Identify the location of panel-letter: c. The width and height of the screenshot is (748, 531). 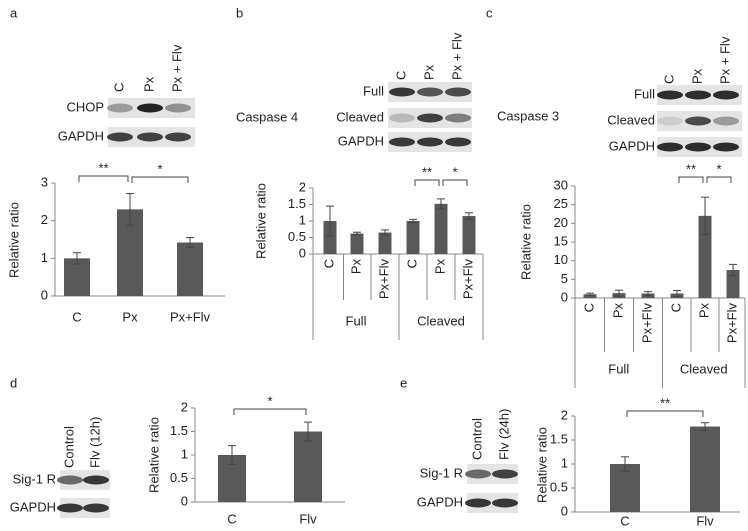
(489, 12).